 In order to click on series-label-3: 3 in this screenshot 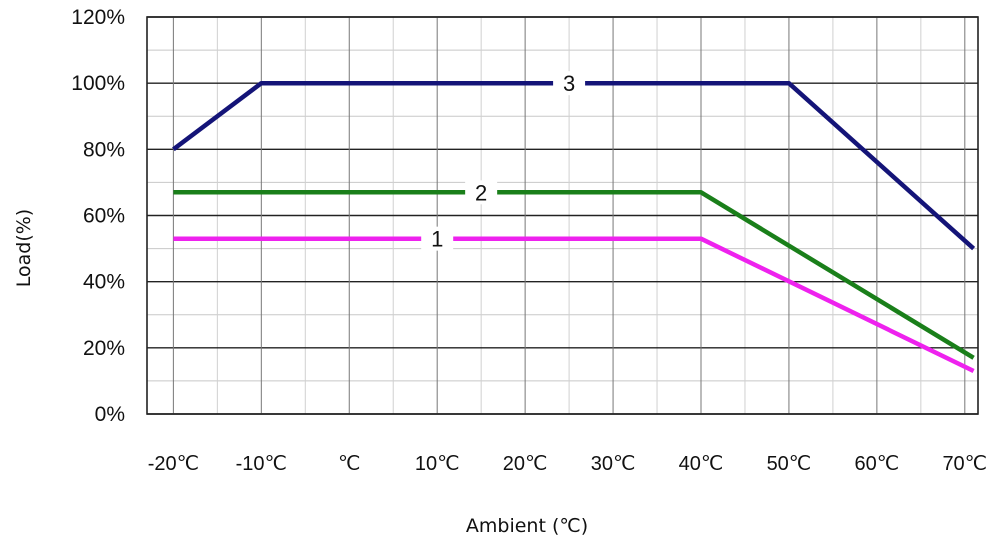, I will do `click(569, 83)`.